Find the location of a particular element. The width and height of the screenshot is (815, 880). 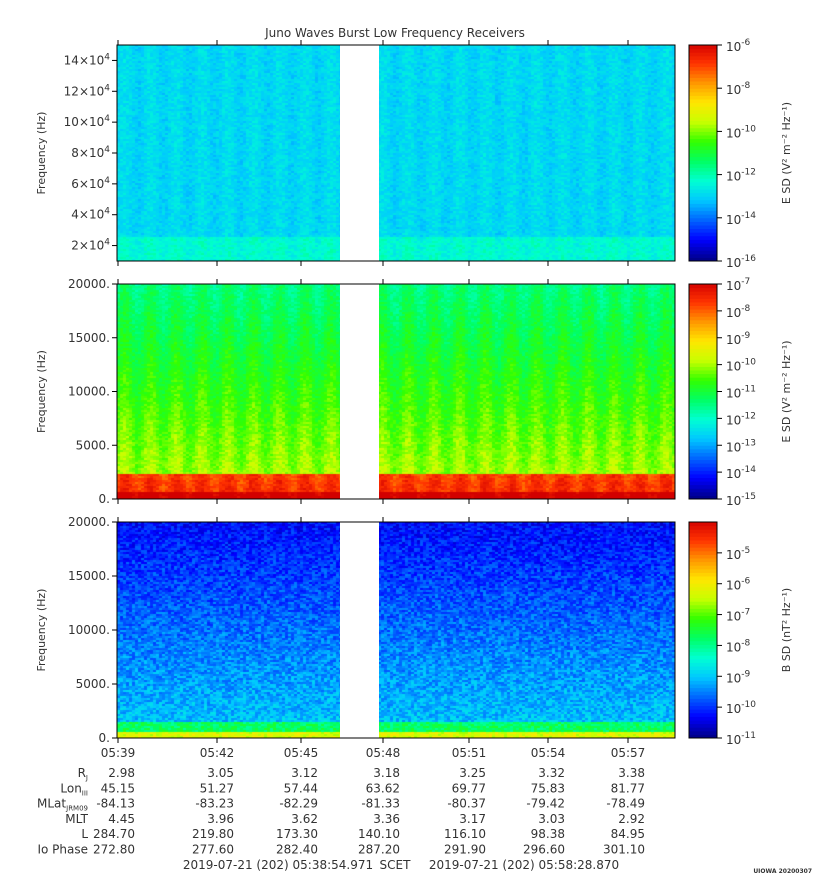

y-tick-label: 4×104 is located at coordinates (90, 214).